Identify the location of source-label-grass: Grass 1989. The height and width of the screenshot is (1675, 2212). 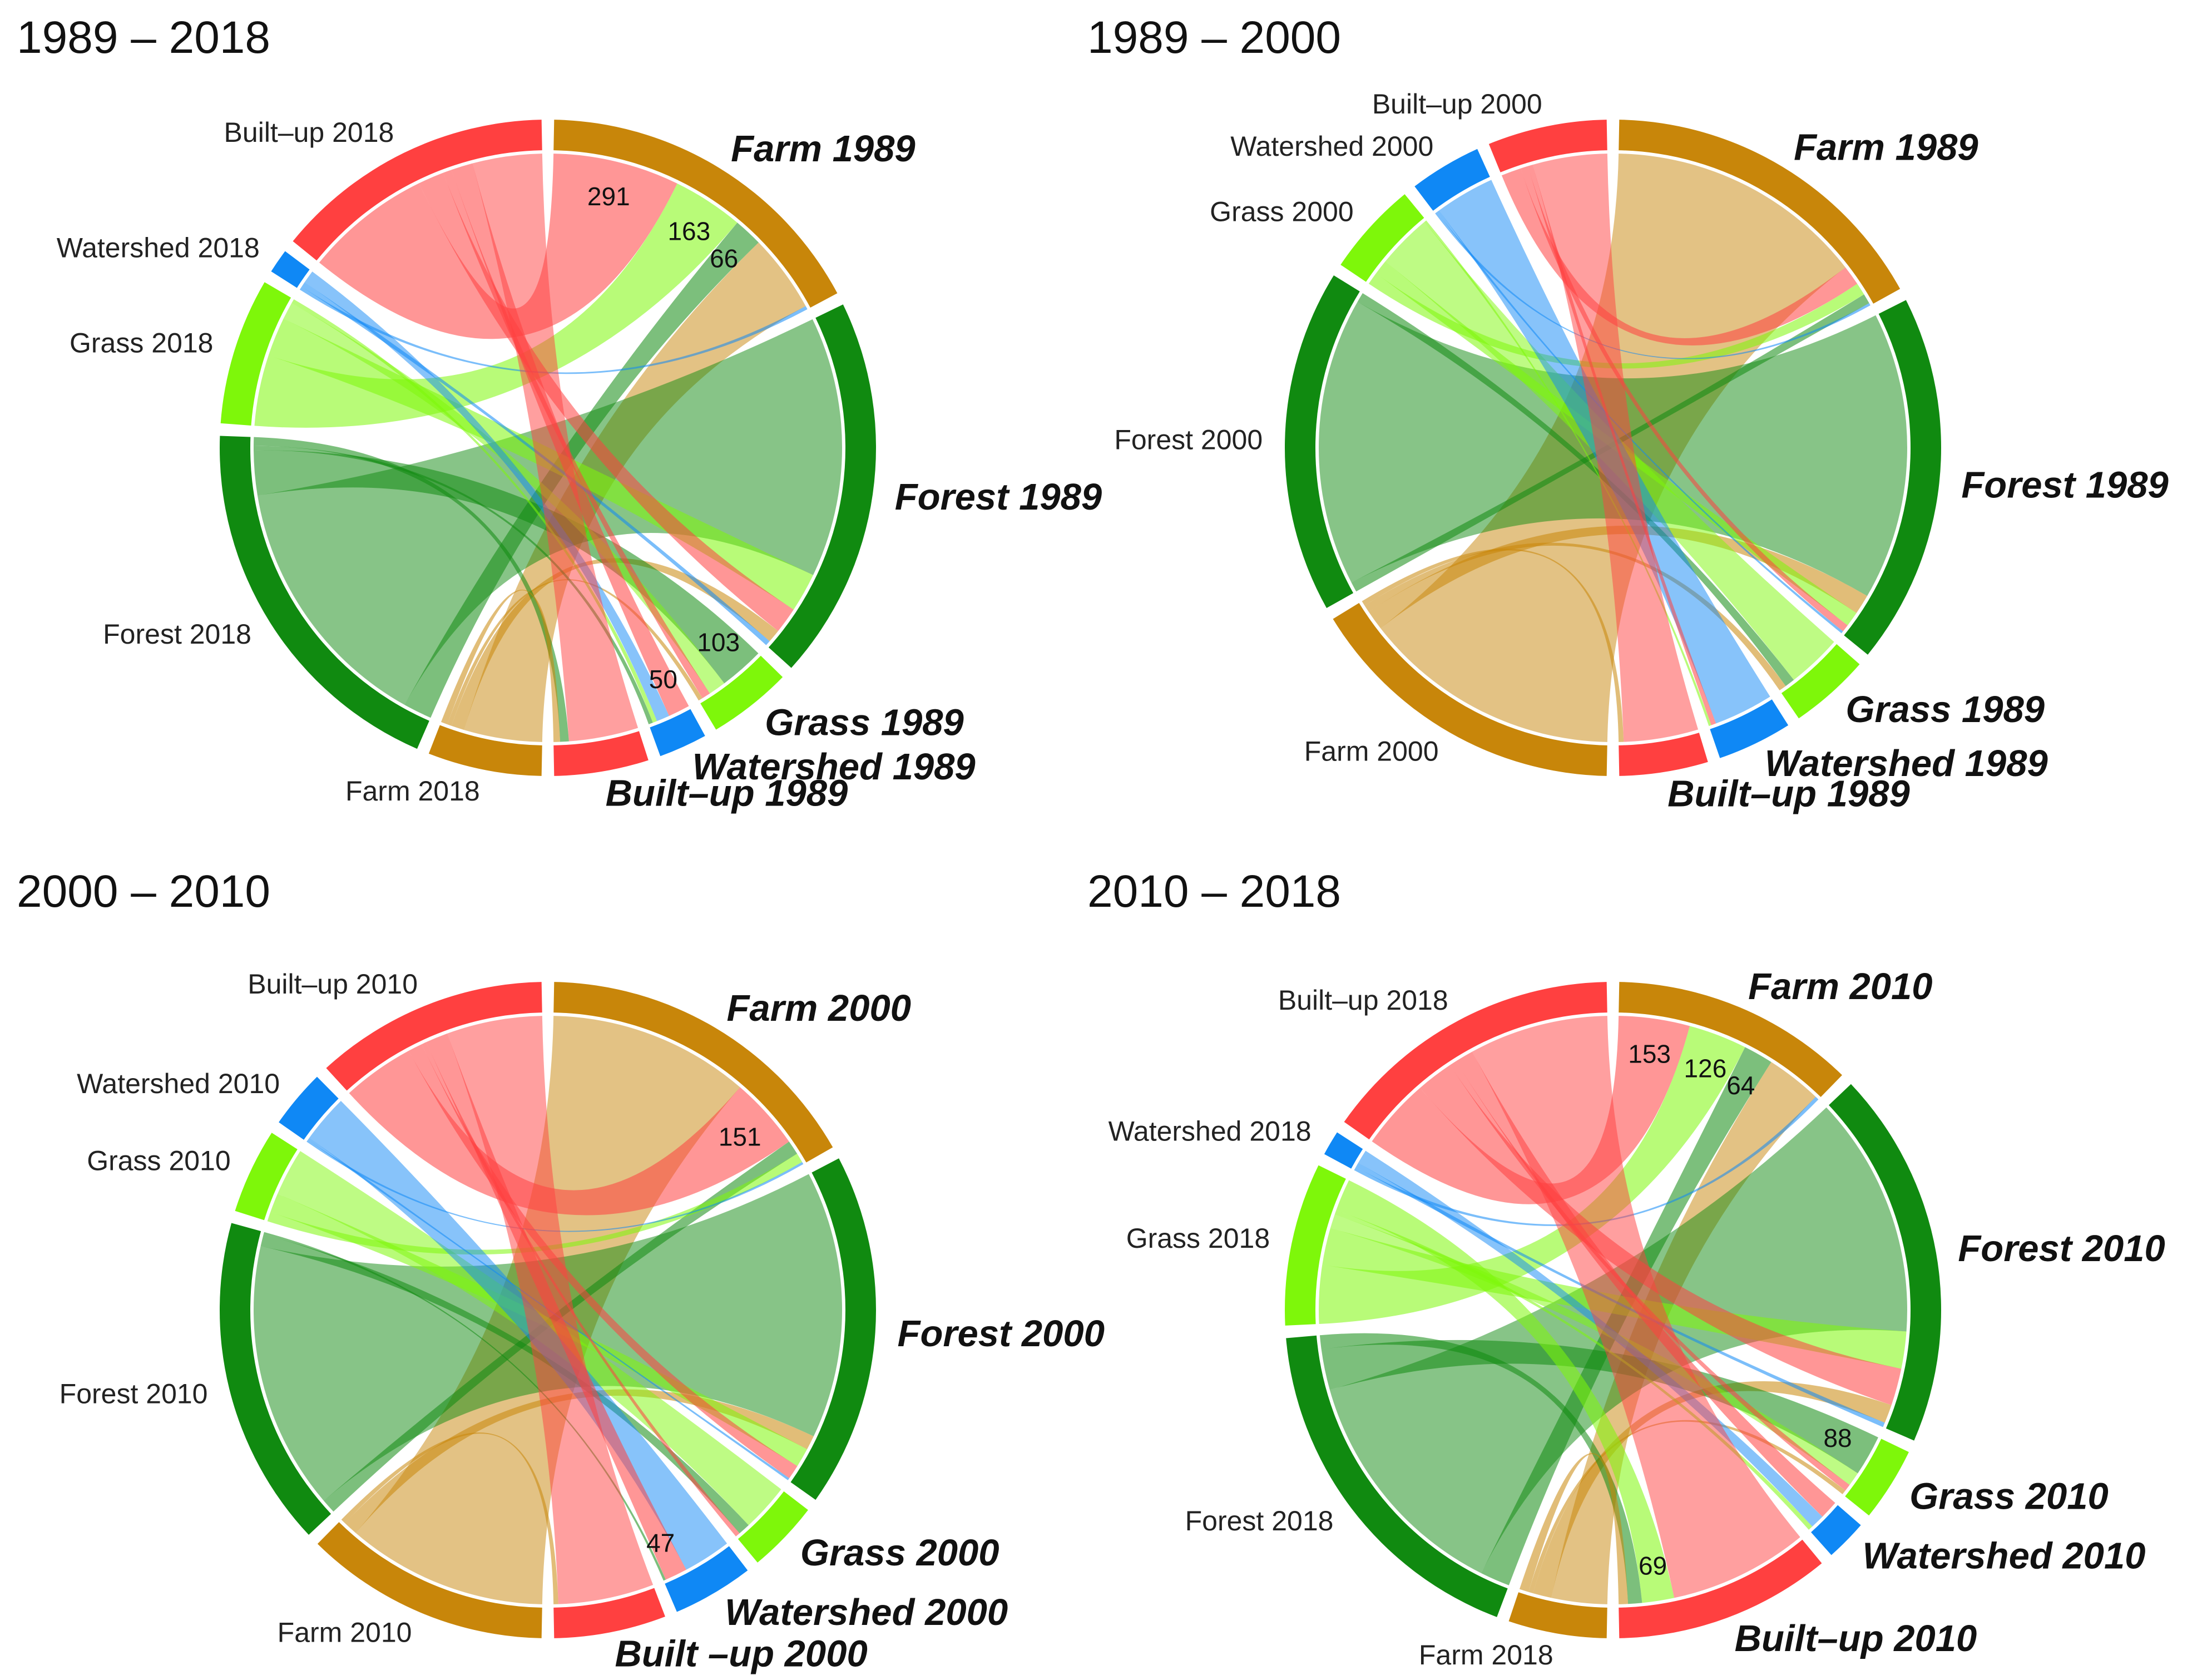
(1945, 709).